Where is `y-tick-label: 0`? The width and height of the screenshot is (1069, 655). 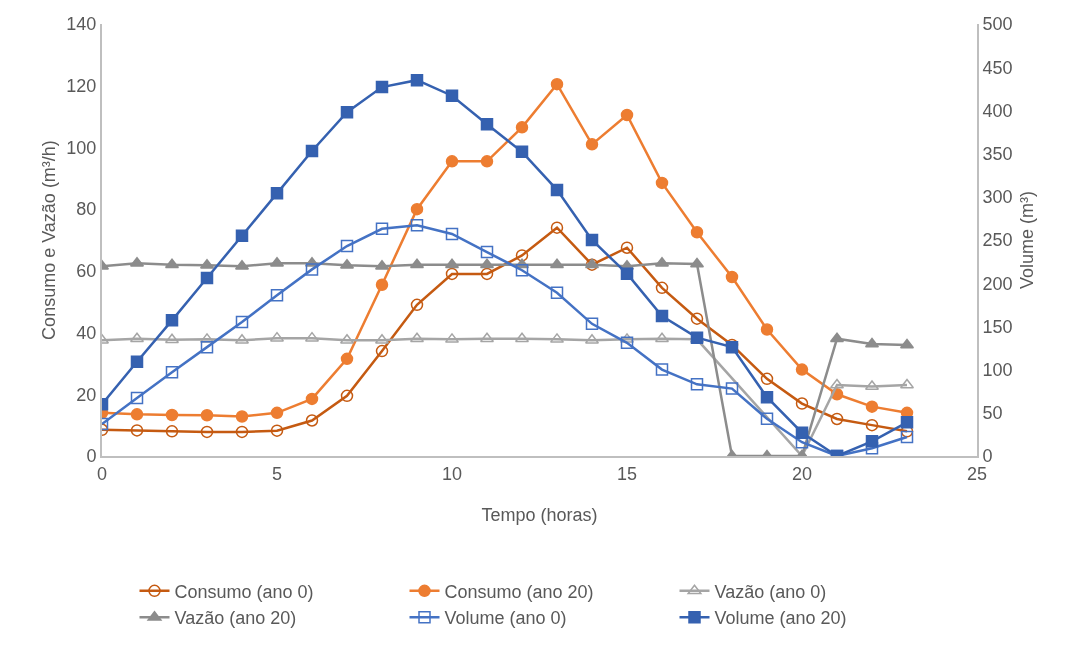
y-tick-label: 0 is located at coordinates (91, 456).